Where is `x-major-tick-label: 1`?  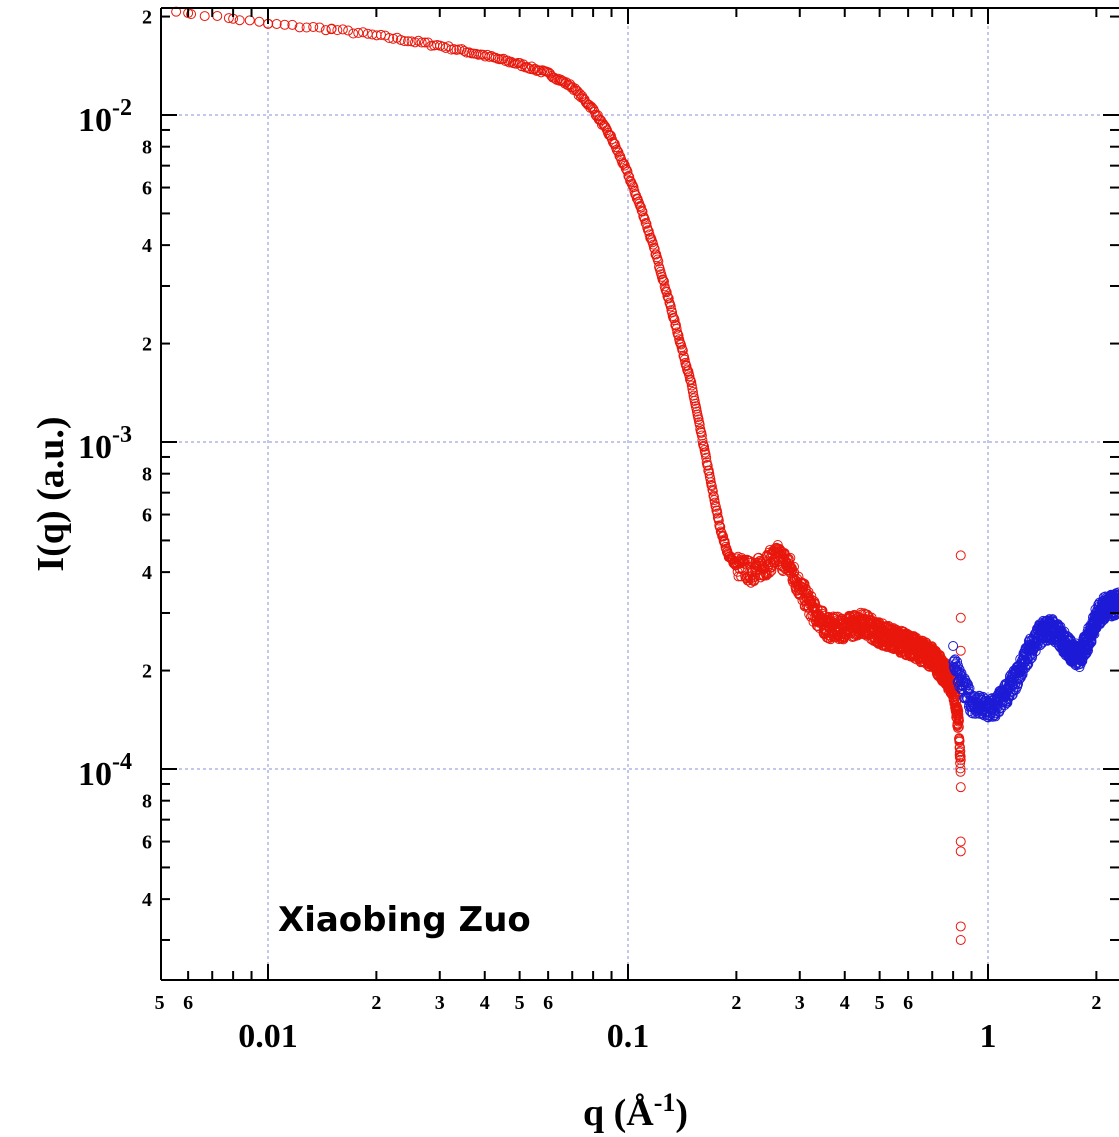
x-major-tick-label: 1 is located at coordinates (988, 1036).